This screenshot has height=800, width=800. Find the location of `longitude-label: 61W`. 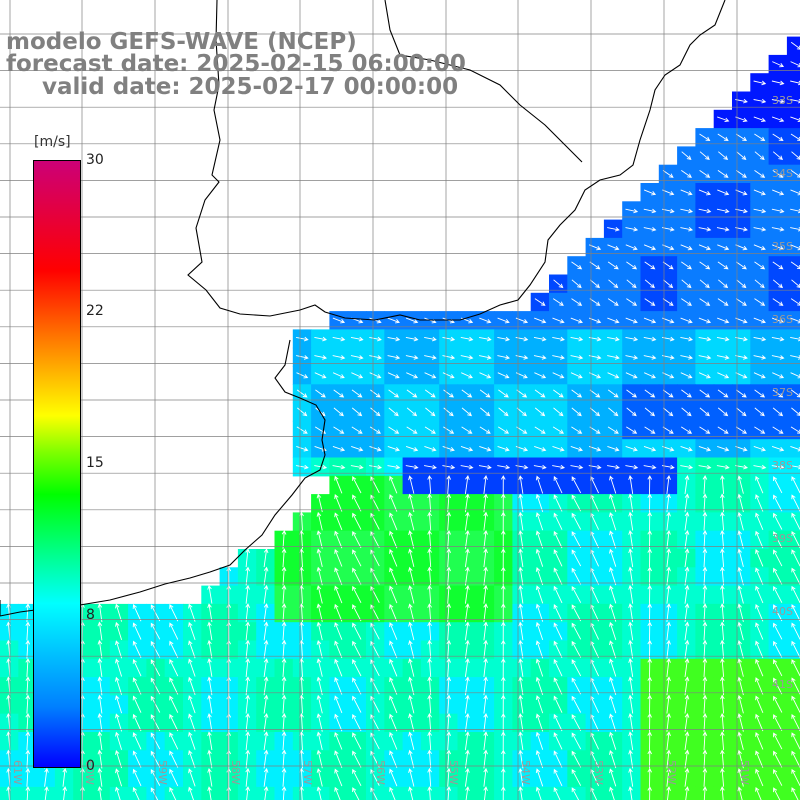

longitude-label: 61W is located at coordinates (17, 772).